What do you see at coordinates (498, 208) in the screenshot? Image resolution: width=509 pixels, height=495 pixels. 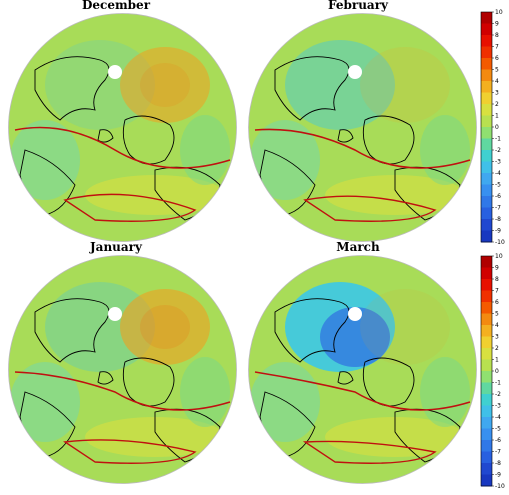 I see `colorbar-tick-label: -7` at bounding box center [498, 208].